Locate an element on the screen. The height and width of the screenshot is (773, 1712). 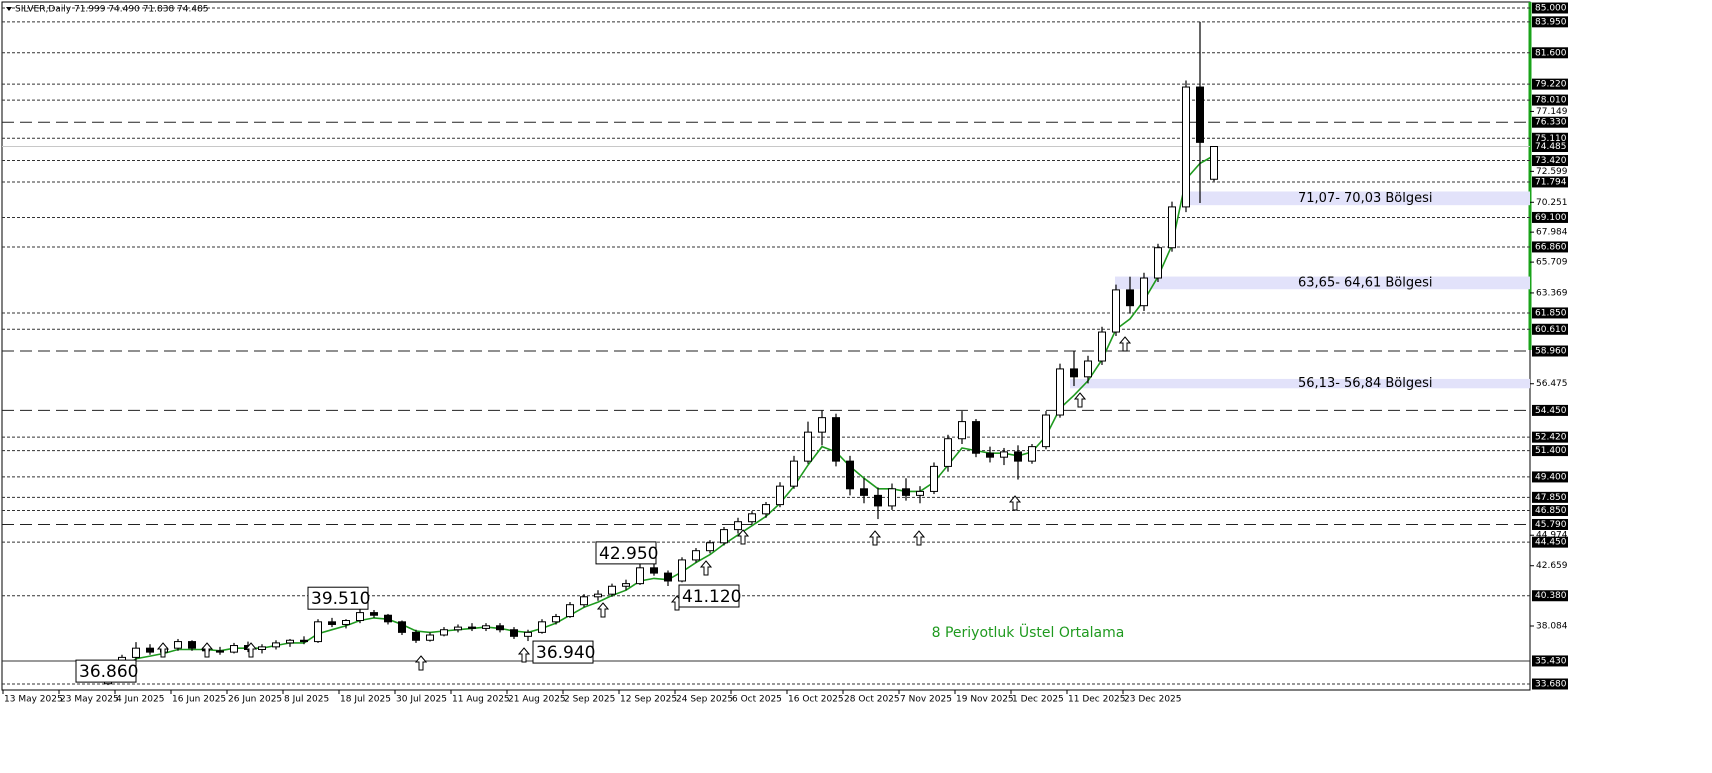
level-label: 66.860 is located at coordinates (1551, 247).